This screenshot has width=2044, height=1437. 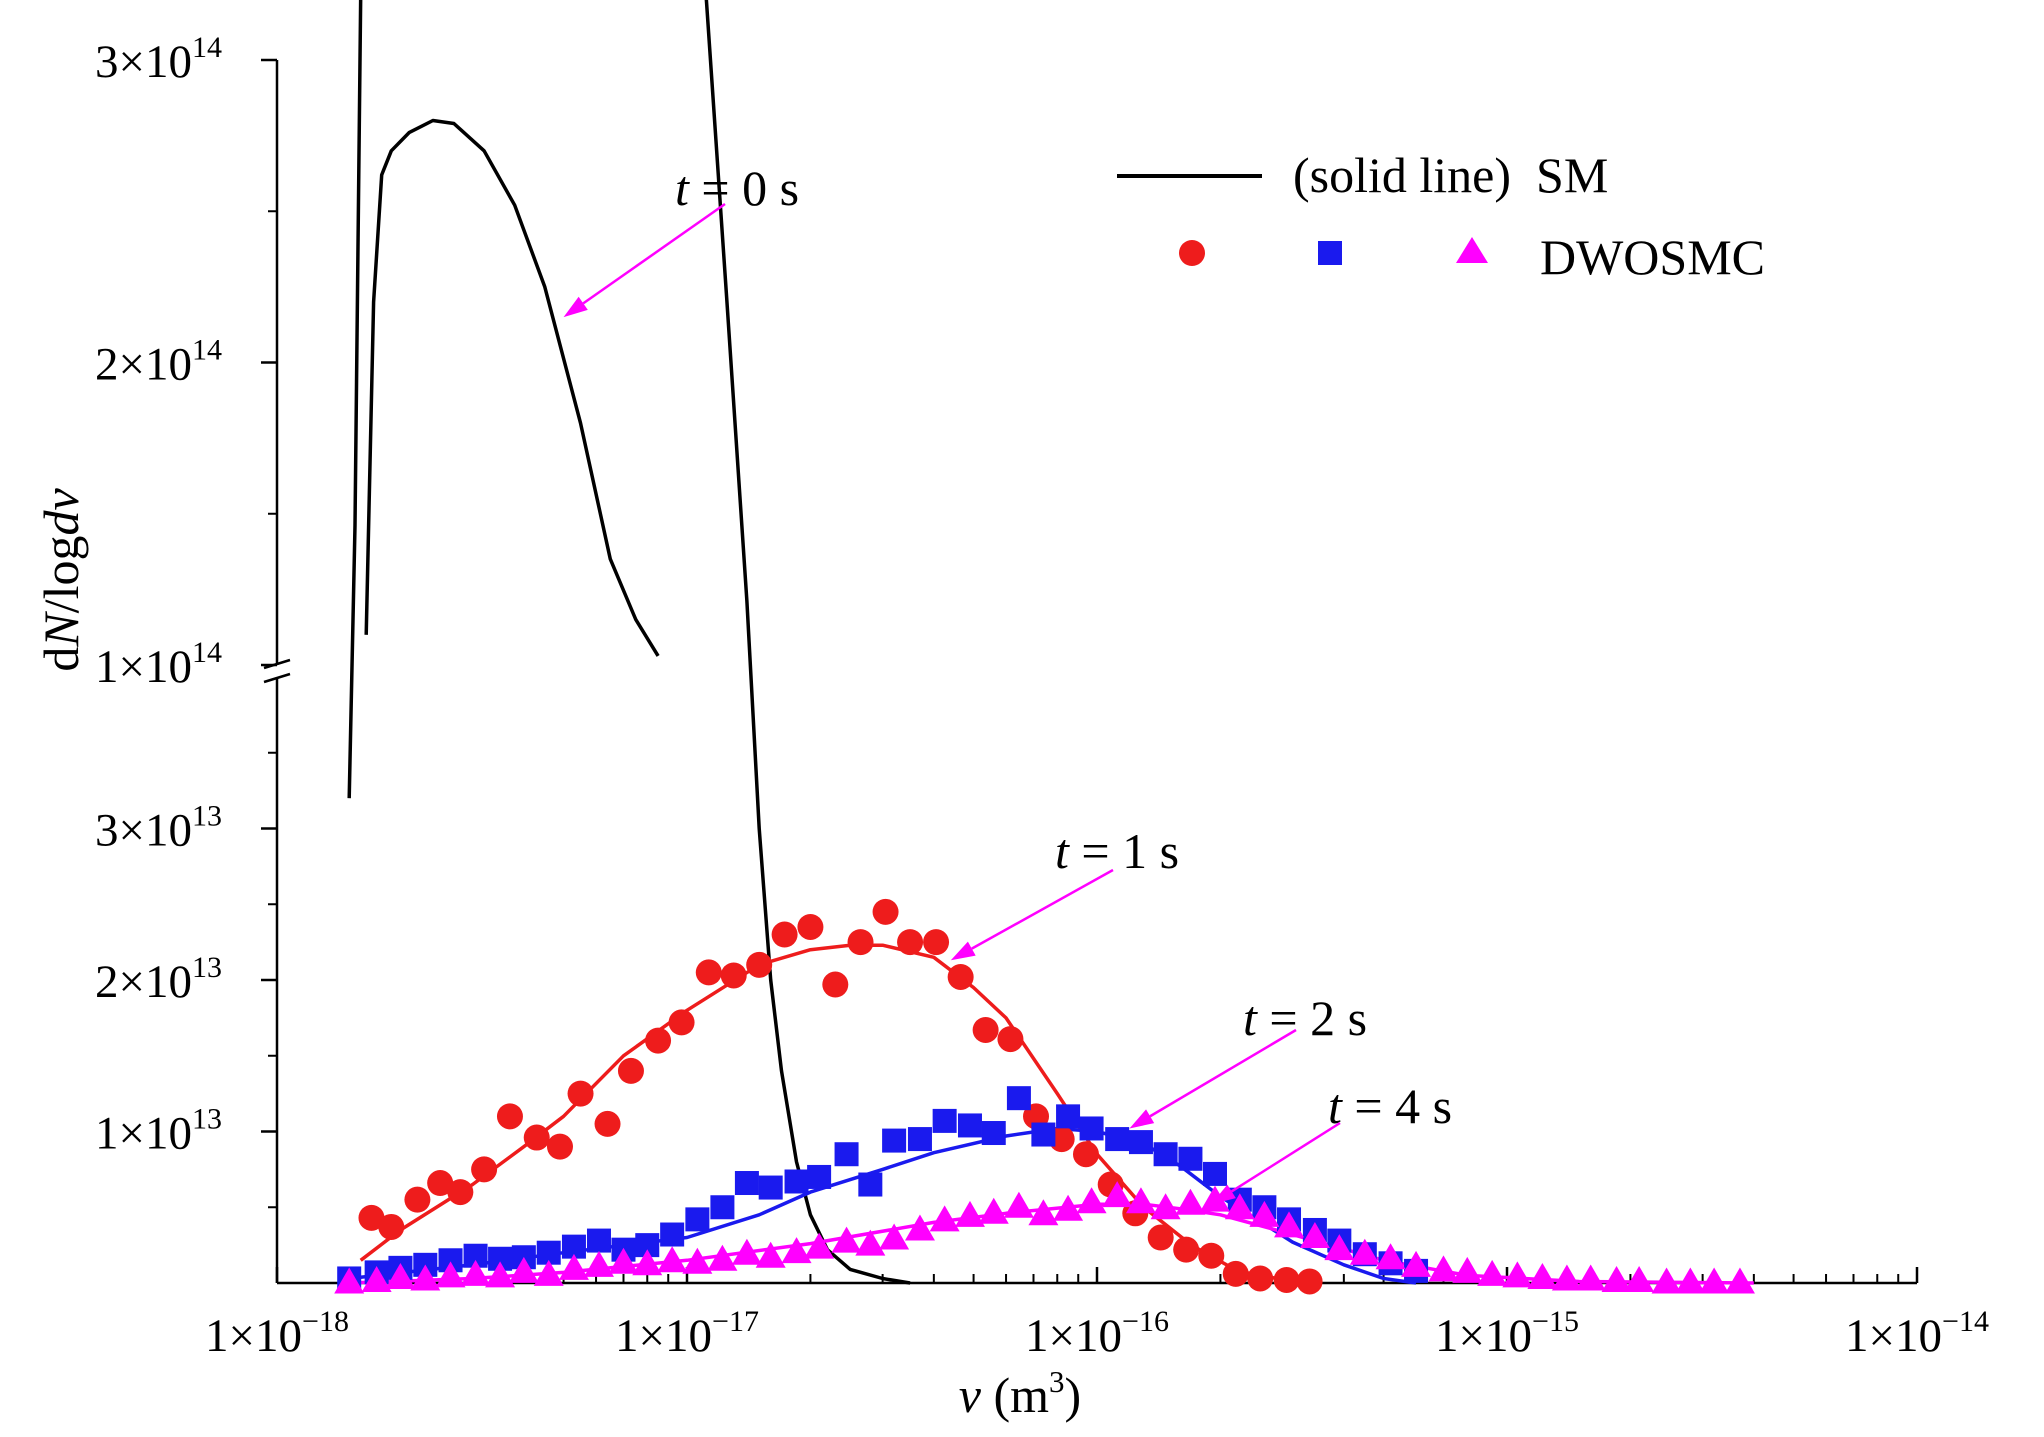 I want to click on legend-triangle-marker, so click(x=1472, y=250).